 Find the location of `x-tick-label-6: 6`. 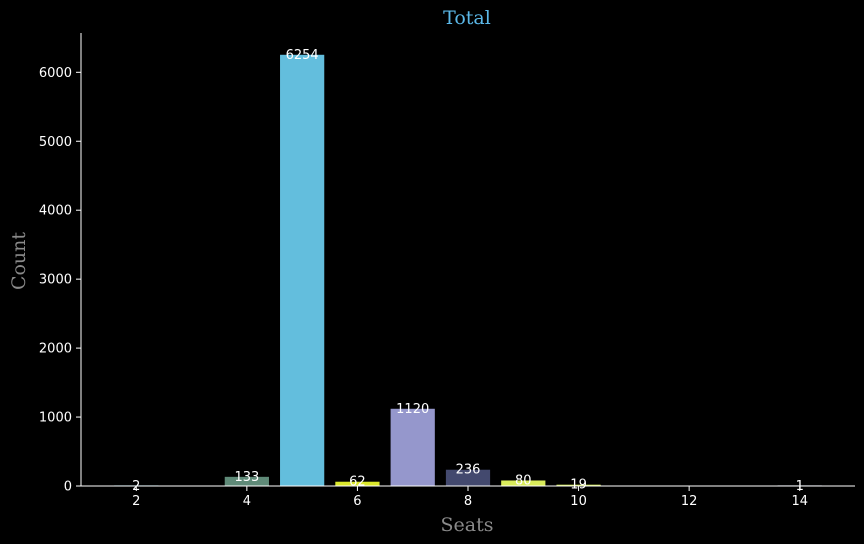

x-tick-label-6: 6 is located at coordinates (357, 501).